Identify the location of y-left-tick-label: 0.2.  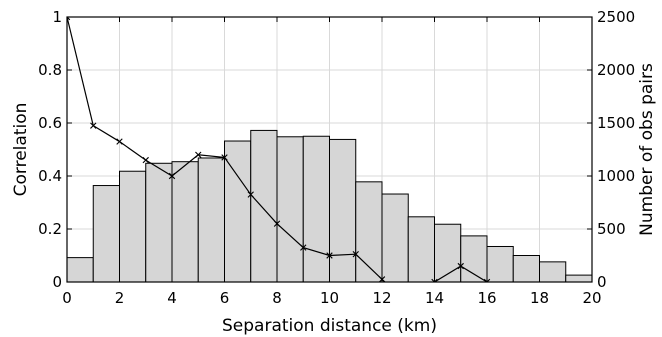
(50, 229).